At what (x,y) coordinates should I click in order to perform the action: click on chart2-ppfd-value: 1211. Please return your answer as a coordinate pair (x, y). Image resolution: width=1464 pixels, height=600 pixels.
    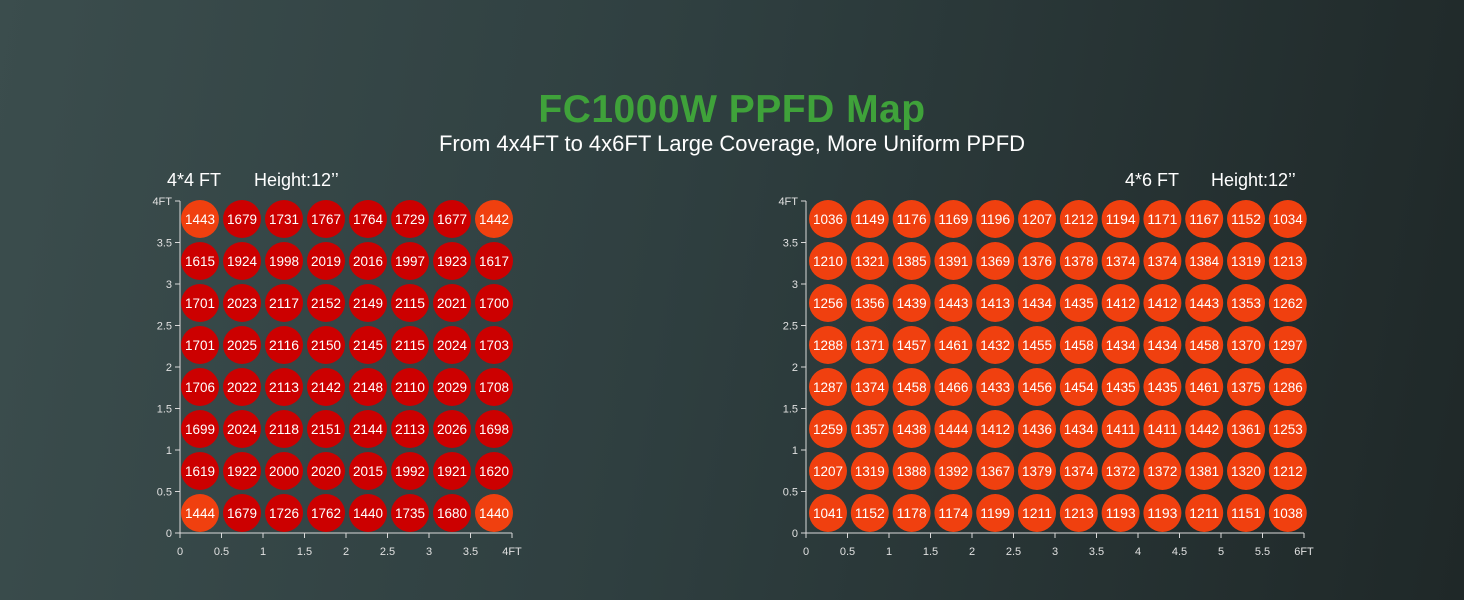
    Looking at the image, I should click on (1037, 513).